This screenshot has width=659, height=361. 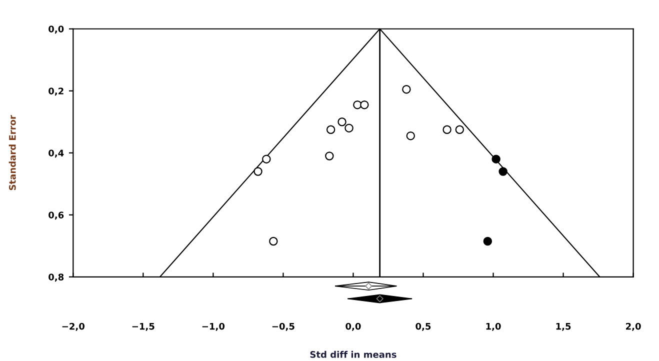 I want to click on x-tick-label: −1,0, so click(x=213, y=326).